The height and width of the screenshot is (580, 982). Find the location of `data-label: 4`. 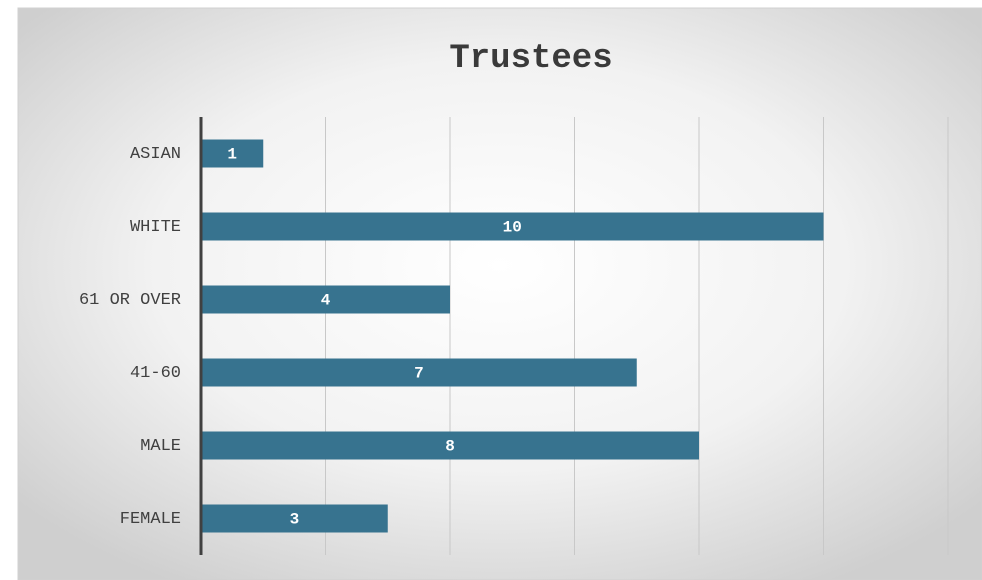

data-label: 4 is located at coordinates (326, 301).